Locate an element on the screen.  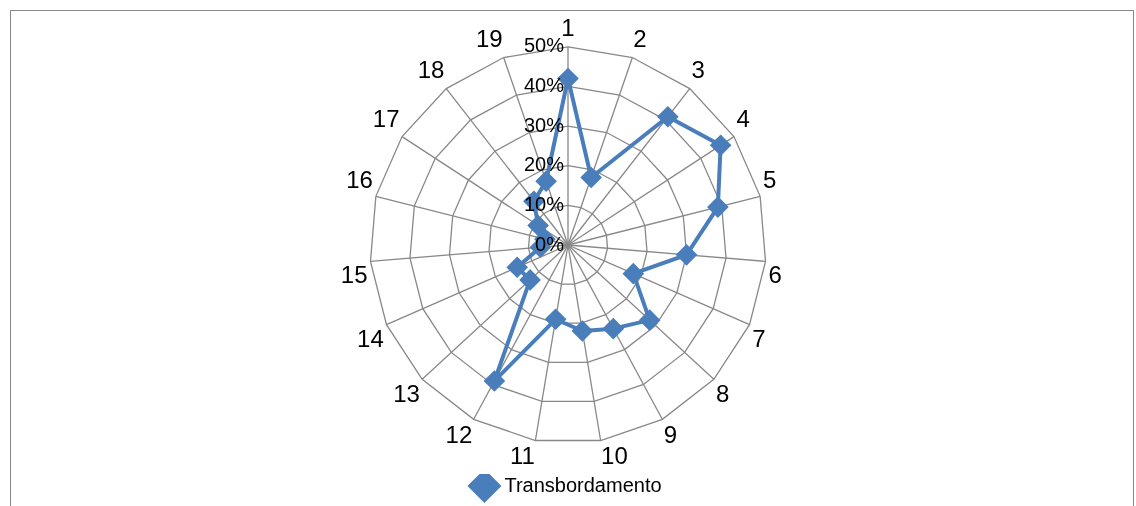
spoke-label: 1 is located at coordinates (568, 28).